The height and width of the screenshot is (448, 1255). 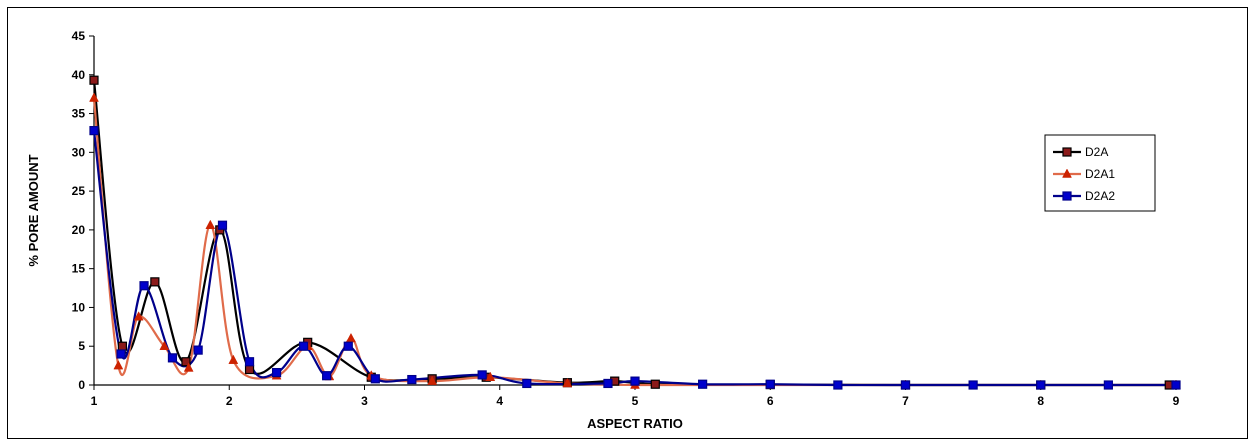 I want to click on x-tick-label: 5, so click(x=635, y=401).